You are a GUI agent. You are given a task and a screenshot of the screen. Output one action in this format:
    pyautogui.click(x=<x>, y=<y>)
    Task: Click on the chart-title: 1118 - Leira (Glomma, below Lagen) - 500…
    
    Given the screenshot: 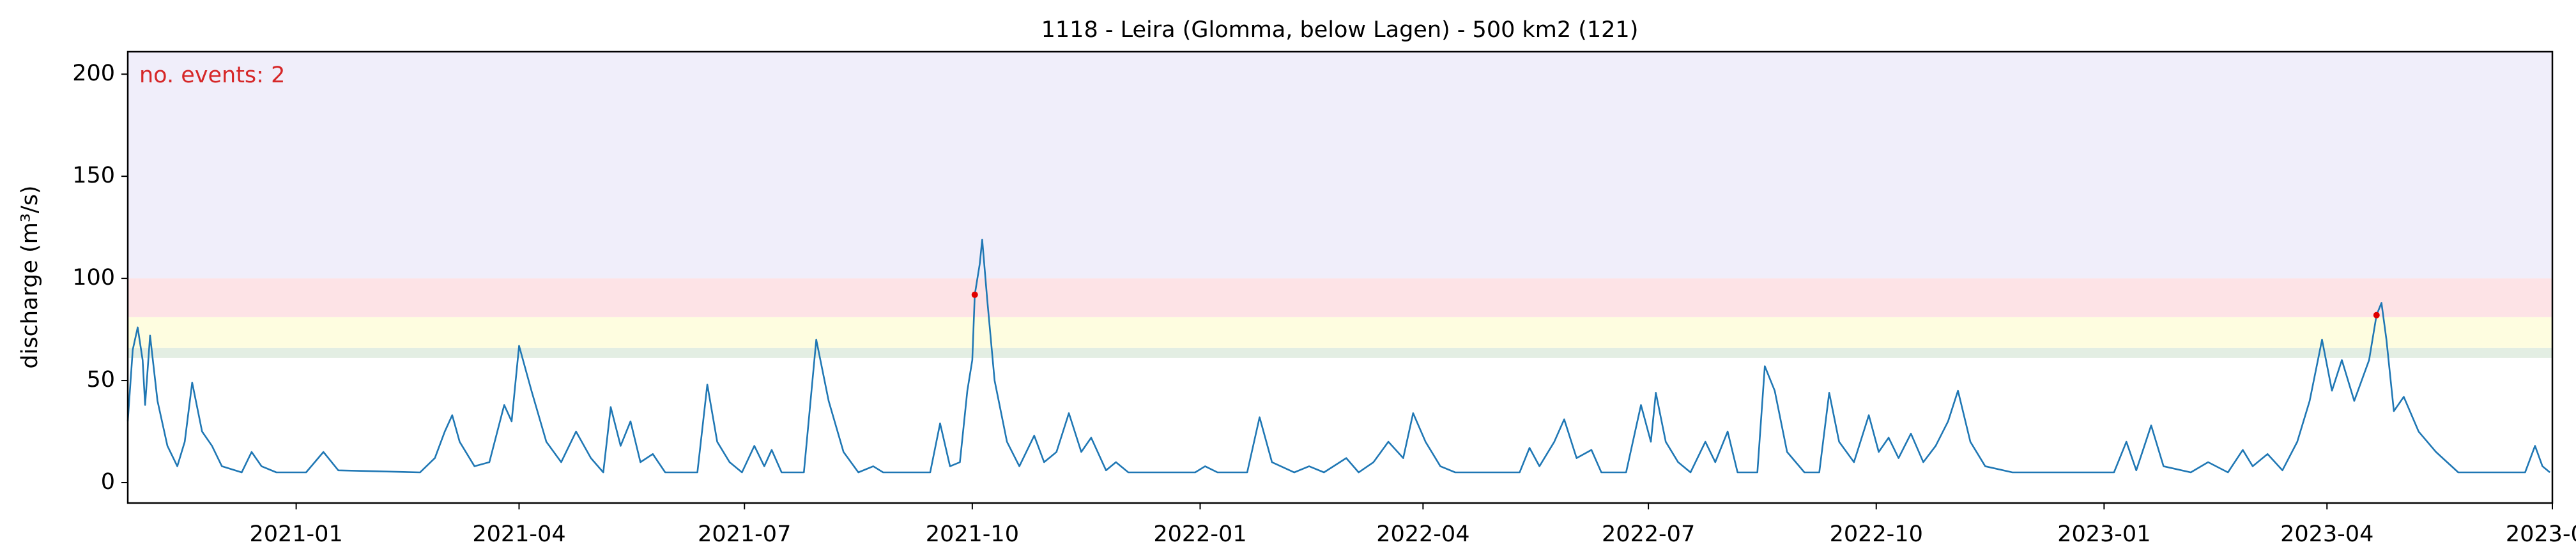 What is the action you would take?
    pyautogui.click(x=1340, y=30)
    